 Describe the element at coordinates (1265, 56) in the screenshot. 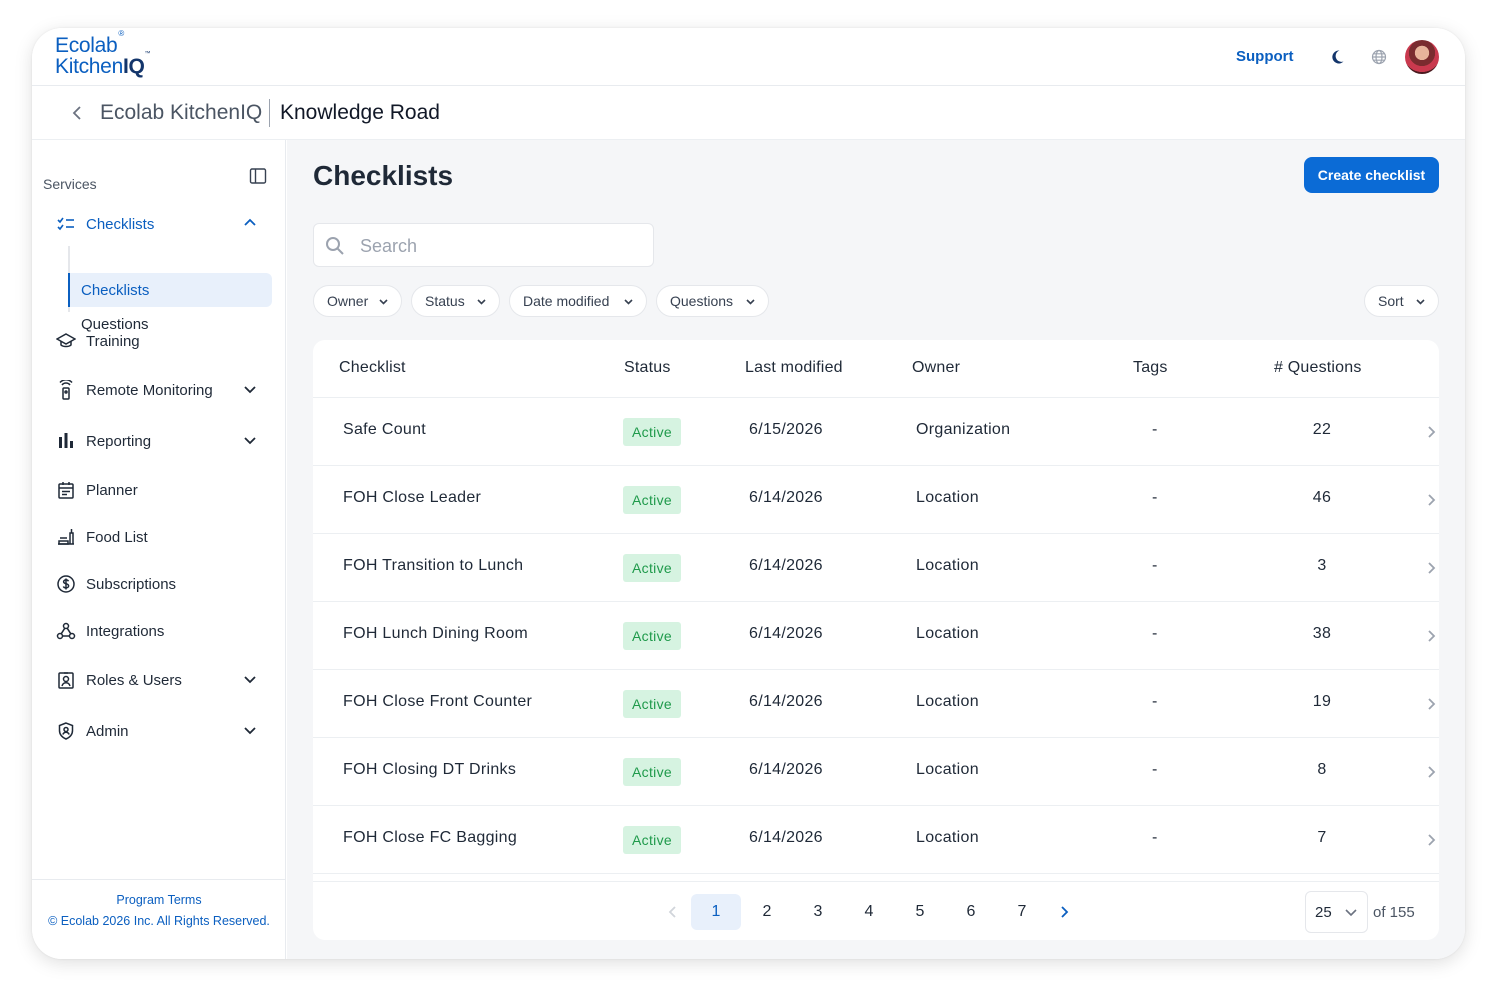

I see `support-link: Support` at that location.